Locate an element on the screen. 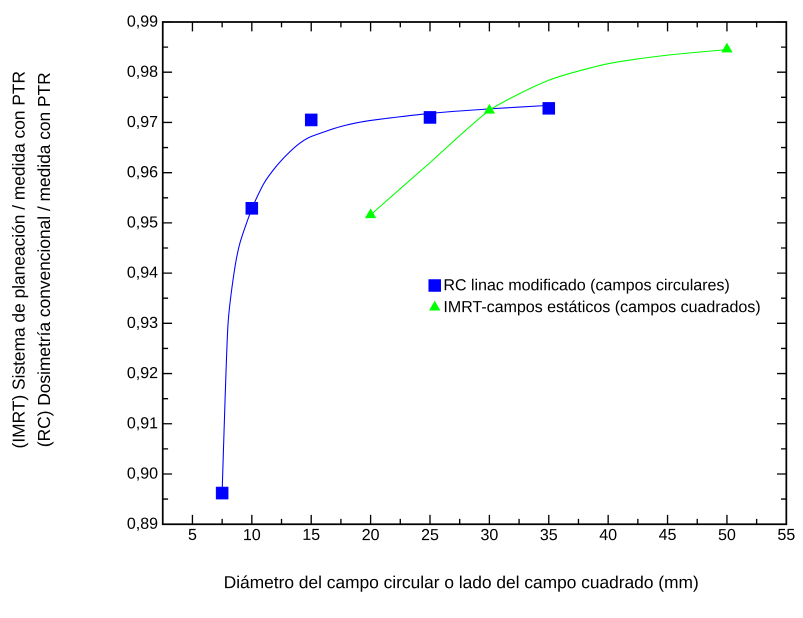 Image resolution: width=803 pixels, height=618 pixels. x-tick-label: 45 is located at coordinates (667, 534).